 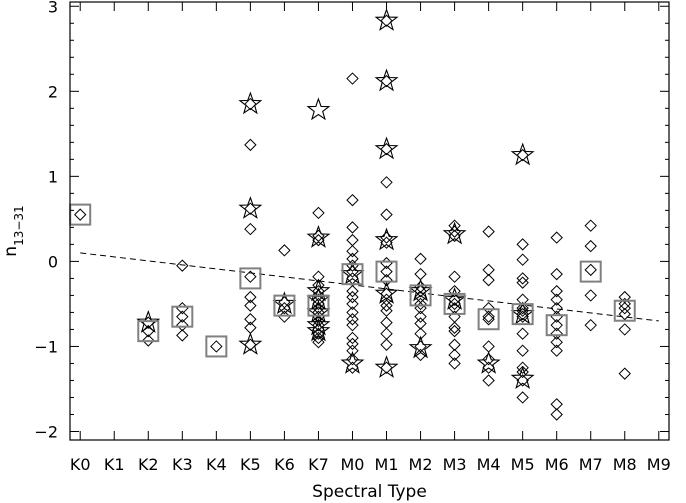 What do you see at coordinates (53, 91) in the screenshot?
I see `y-tick-label: 2` at bounding box center [53, 91].